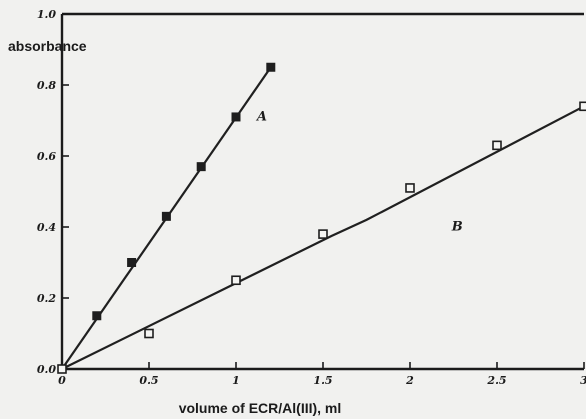  What do you see at coordinates (359, 172) in the screenshot?
I see `series-labels: AB` at bounding box center [359, 172].